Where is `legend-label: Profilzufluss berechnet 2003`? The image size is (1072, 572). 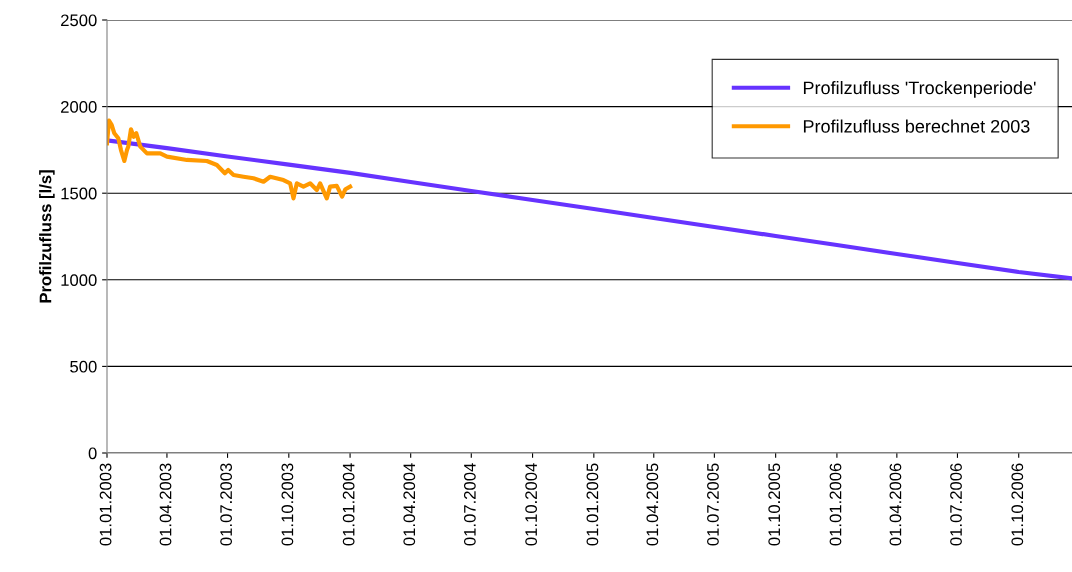
legend-label: Profilzufluss berechnet 2003 is located at coordinates (916, 126).